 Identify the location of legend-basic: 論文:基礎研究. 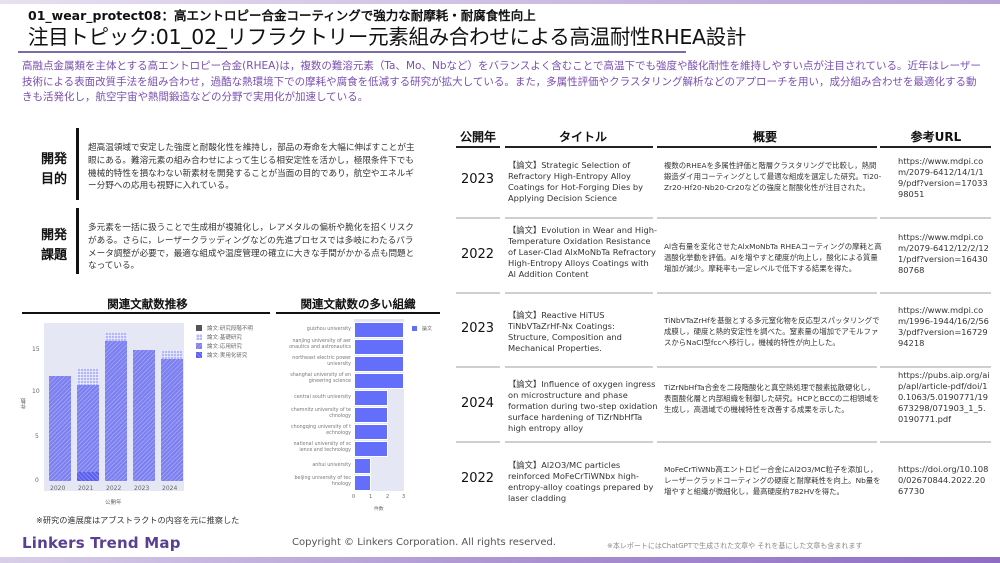
(219, 337).